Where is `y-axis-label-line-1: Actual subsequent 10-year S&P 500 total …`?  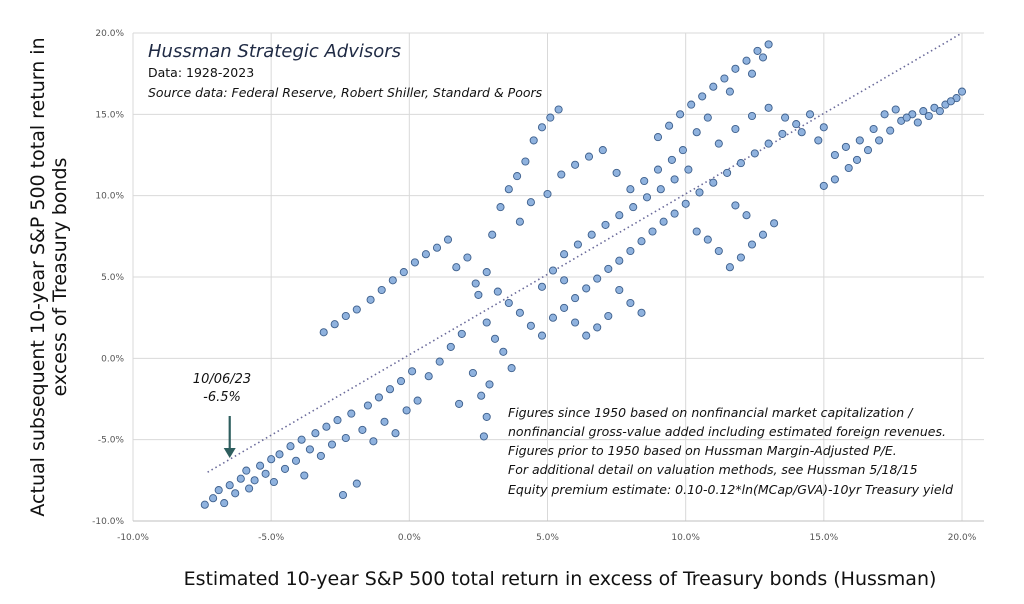
y-axis-label-line-1: Actual subsequent 10-year S&P 500 total … is located at coordinates (38, 276).